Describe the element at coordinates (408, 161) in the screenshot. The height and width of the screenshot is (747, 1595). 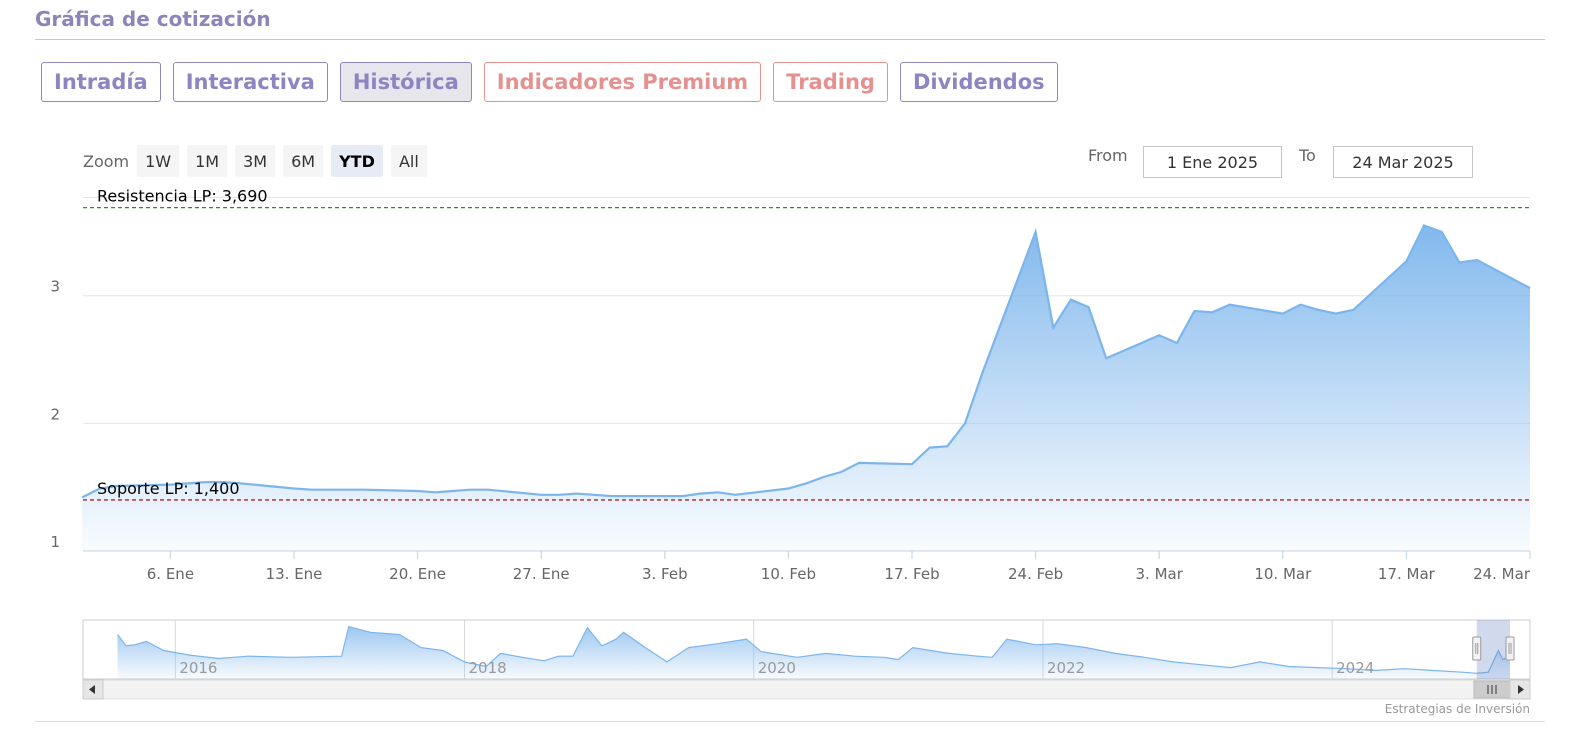
I see `zoom-all-button: All` at that location.